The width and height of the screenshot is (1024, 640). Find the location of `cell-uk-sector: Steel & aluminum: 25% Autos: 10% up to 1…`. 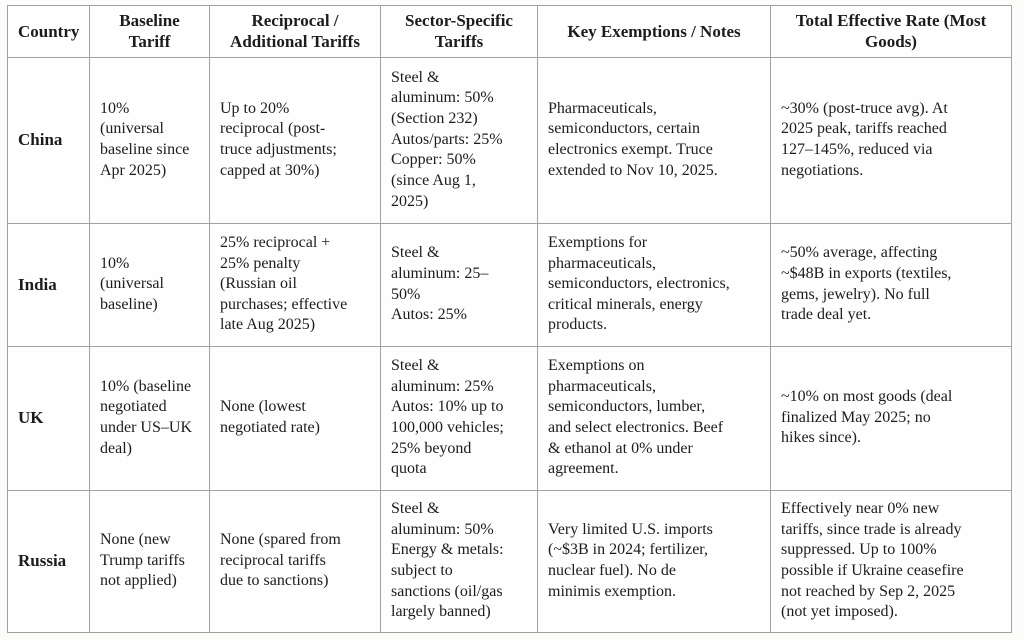

cell-uk-sector: Steel & aluminum: 25% Autos: 10% up to 1… is located at coordinates (459, 418).